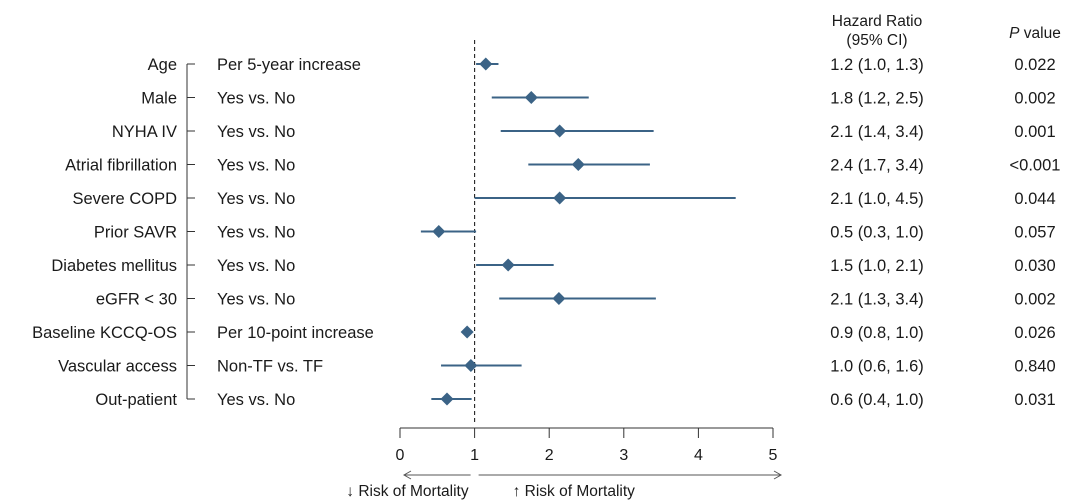 The height and width of the screenshot is (500, 1069). Describe the element at coordinates (256, 300) in the screenshot. I see `comparison-label-egfr-30: Yes vs. No` at that location.